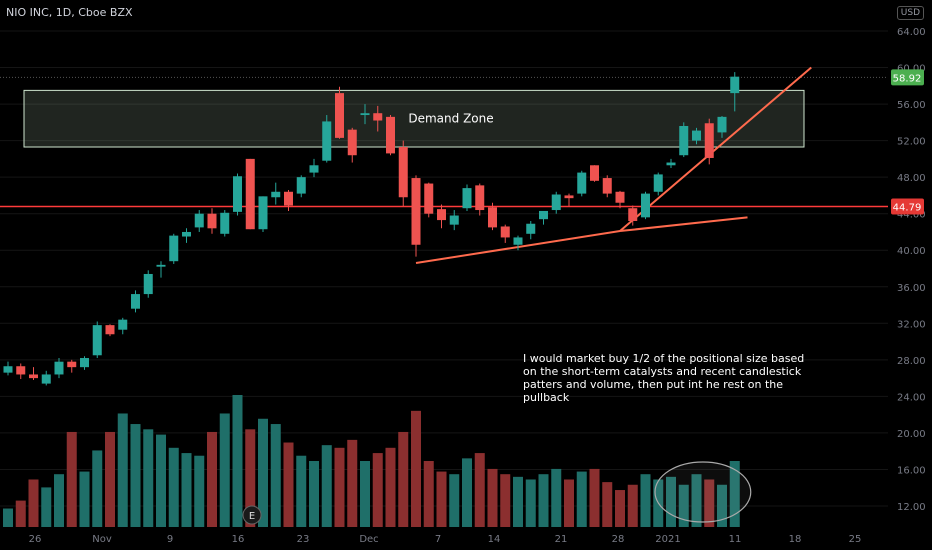 Image resolution: width=932 pixels, height=550 pixels. Describe the element at coordinates (911, 361) in the screenshot. I see `y-tick-label: 28.00` at that location.